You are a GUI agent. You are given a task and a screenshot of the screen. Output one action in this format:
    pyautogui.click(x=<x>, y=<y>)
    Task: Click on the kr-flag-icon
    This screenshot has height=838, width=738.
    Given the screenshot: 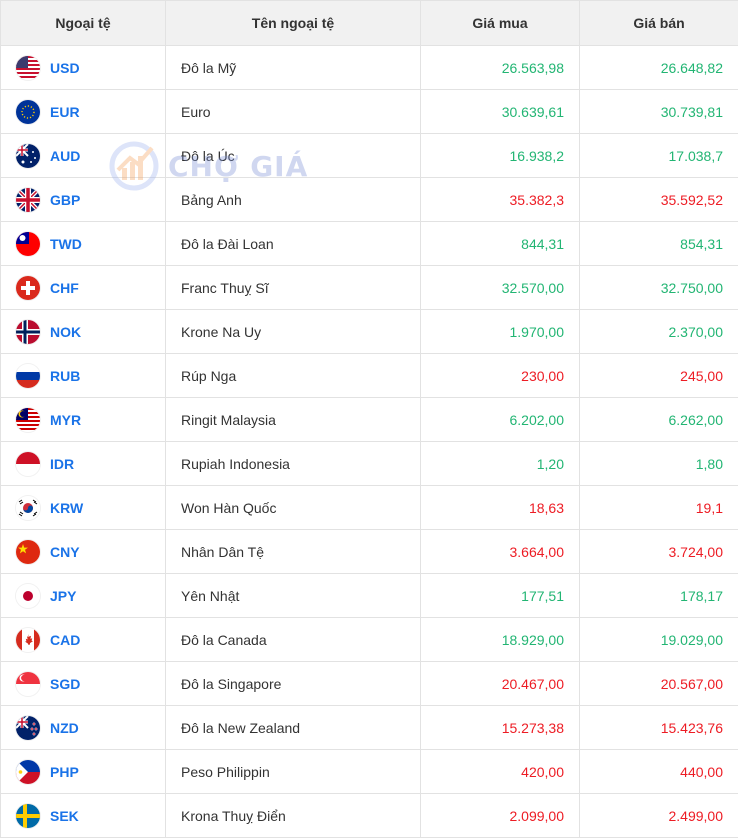 What is the action you would take?
    pyautogui.click(x=28, y=508)
    